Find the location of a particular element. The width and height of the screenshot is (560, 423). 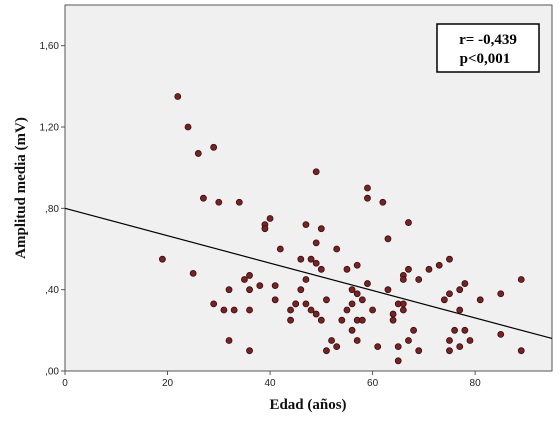

x-tick-label: 0 is located at coordinates (65, 383).